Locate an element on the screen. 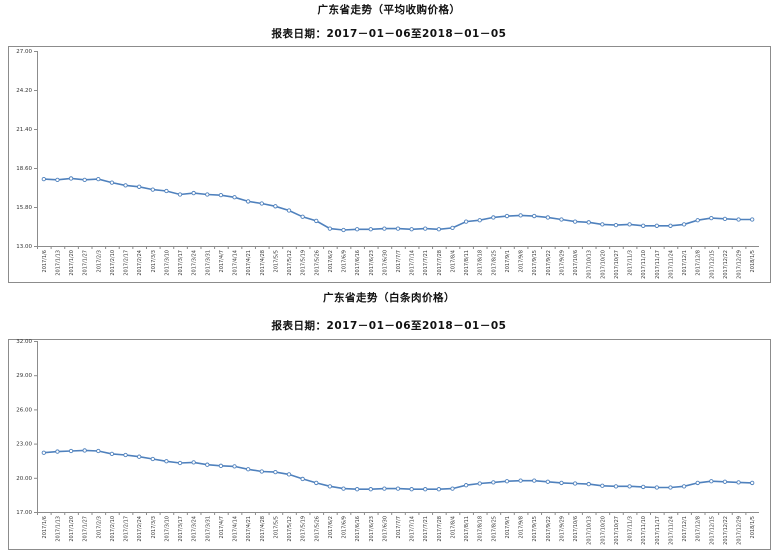 The image size is (778, 556). x-tick-label: 2017/10/6 is located at coordinates (576, 529).